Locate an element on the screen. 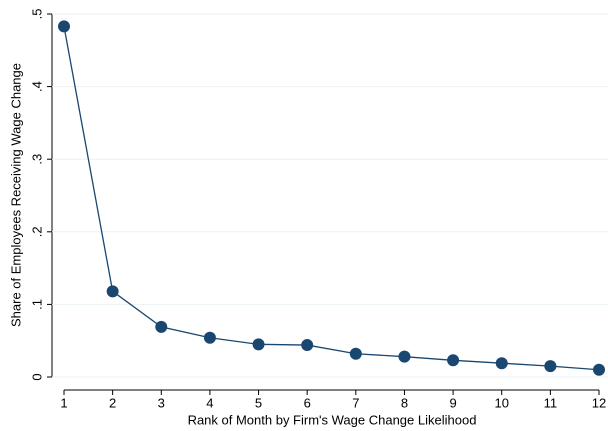 The width and height of the screenshot is (608, 431). x-tick-label: 11 is located at coordinates (551, 402).